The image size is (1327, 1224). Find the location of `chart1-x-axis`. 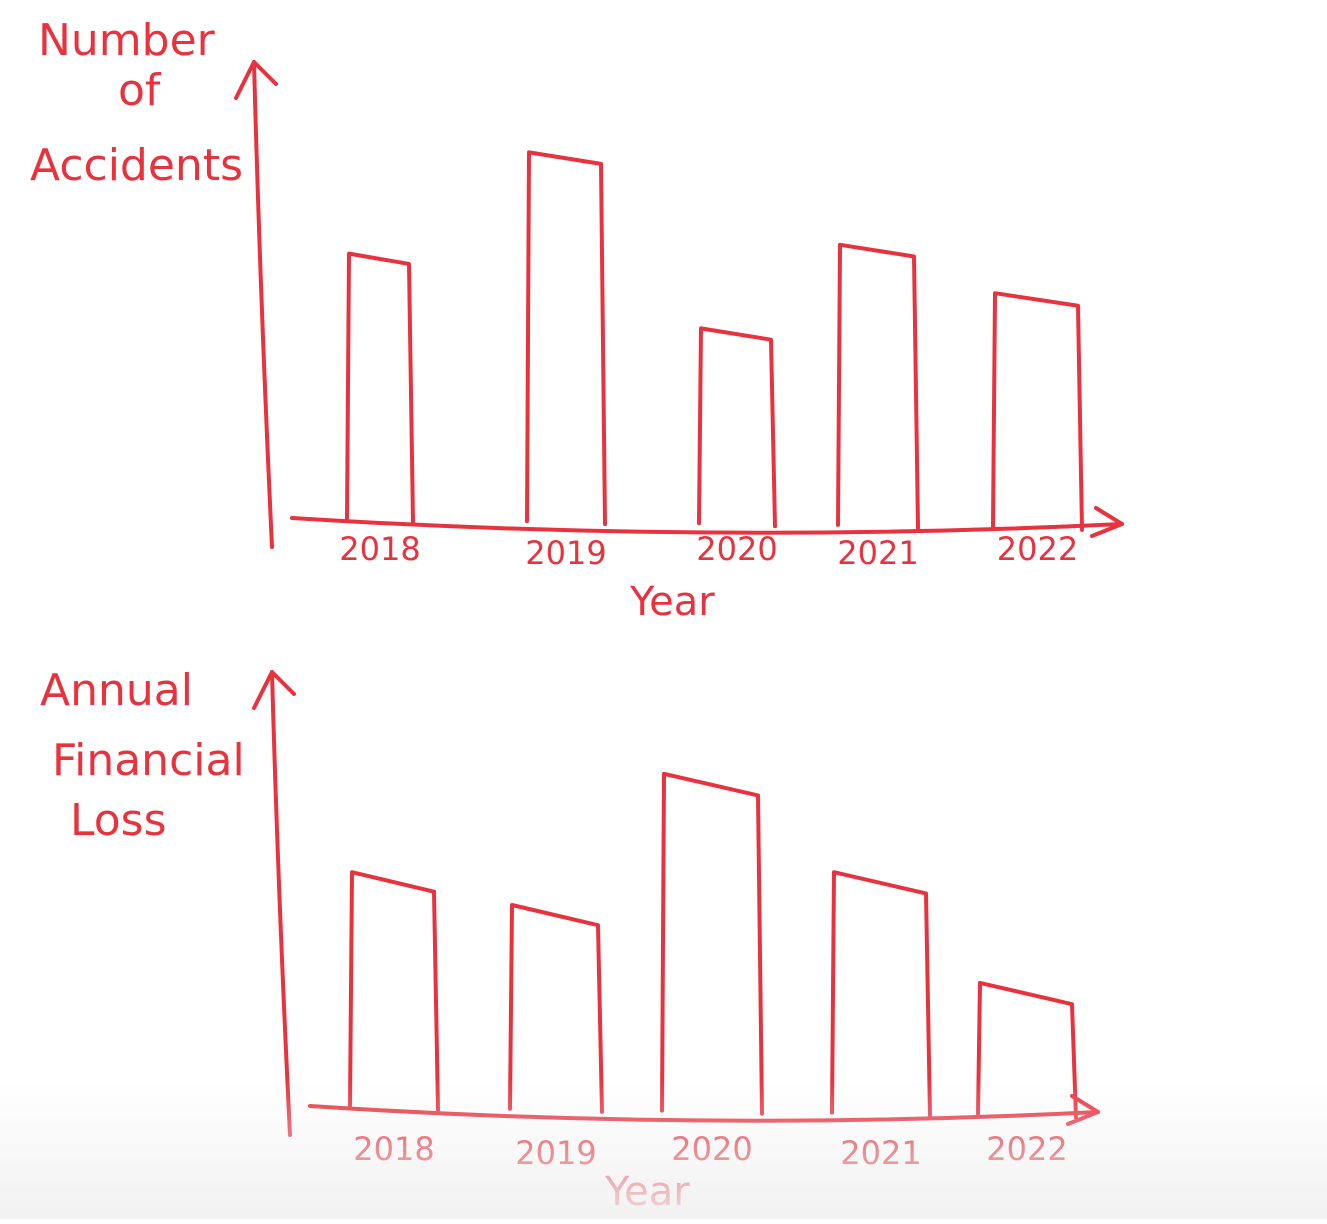

chart1-x-axis is located at coordinates (707, 525).